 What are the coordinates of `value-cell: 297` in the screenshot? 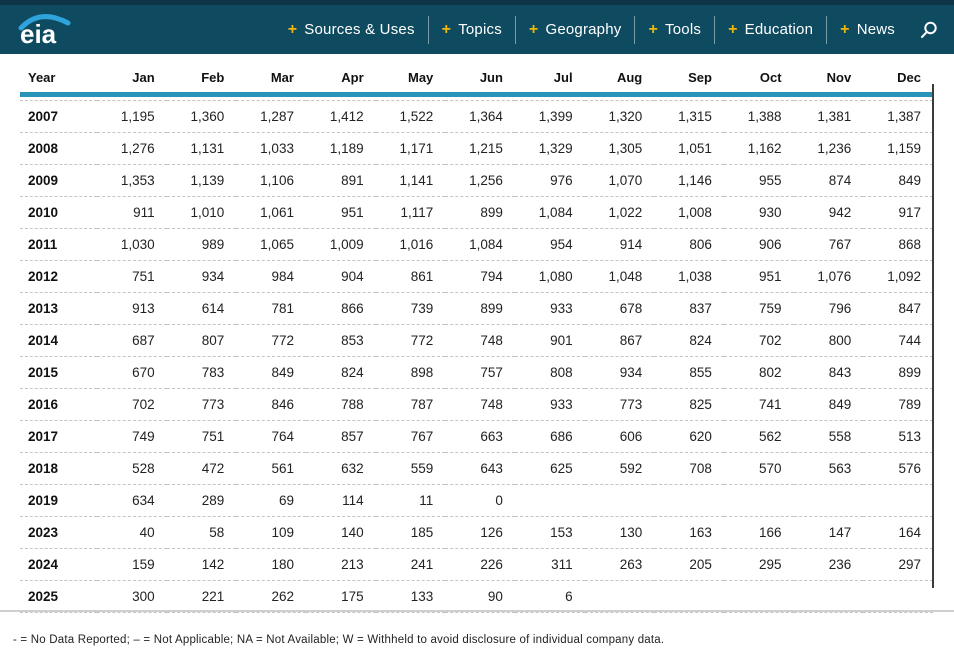 It's located at (898, 564).